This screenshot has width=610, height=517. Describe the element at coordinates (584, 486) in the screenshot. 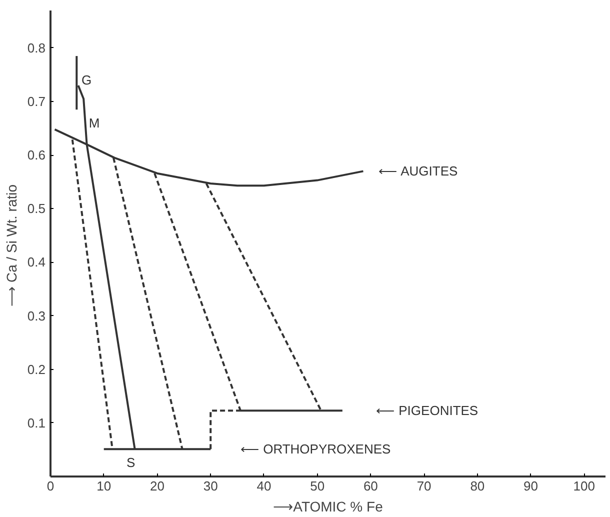

I see `x-tick-label: 100` at that location.